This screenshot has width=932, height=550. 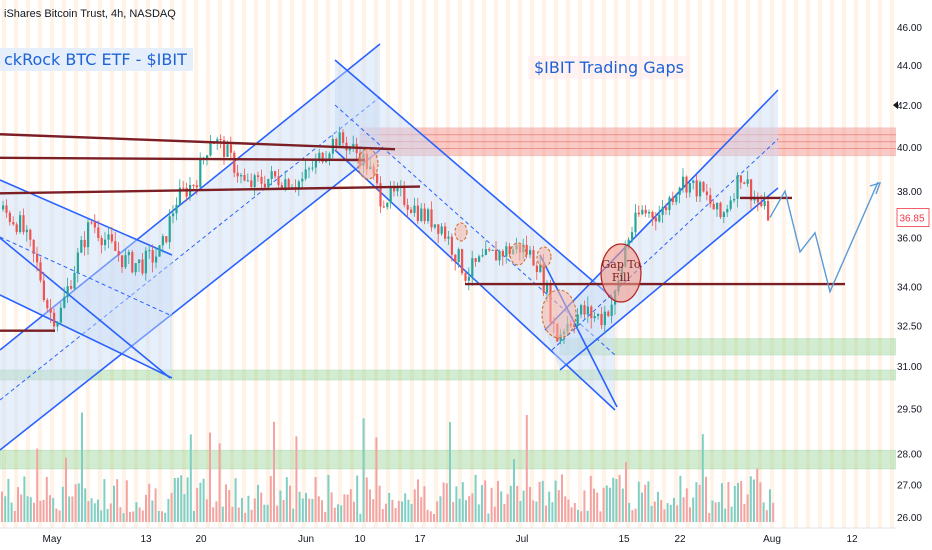 I want to click on channel-upper-line, so click(x=661, y=210).